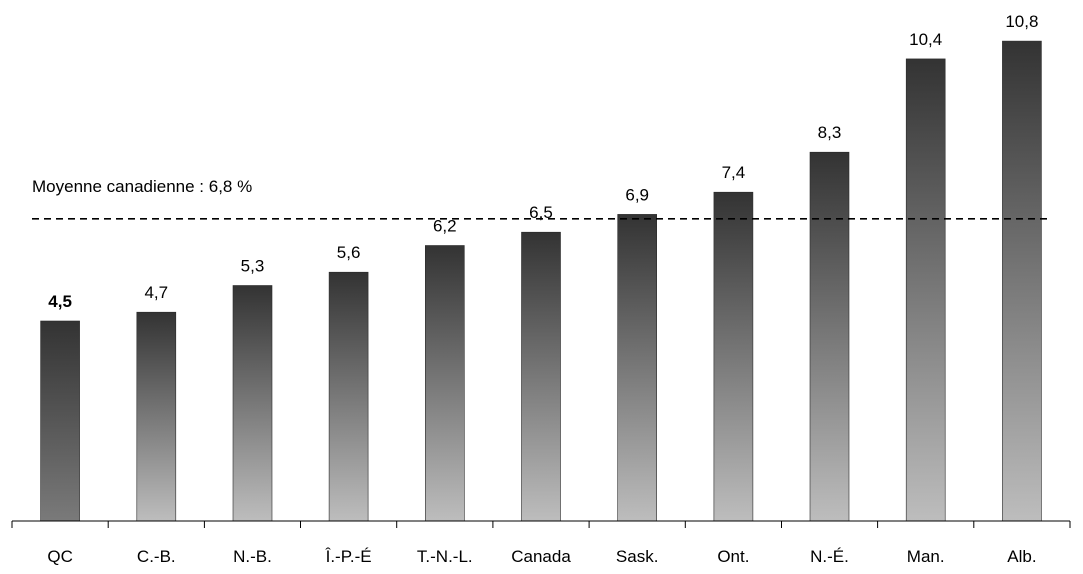 This screenshot has width=1083, height=574. Describe the element at coordinates (733, 356) in the screenshot. I see `bar-Ont.` at that location.